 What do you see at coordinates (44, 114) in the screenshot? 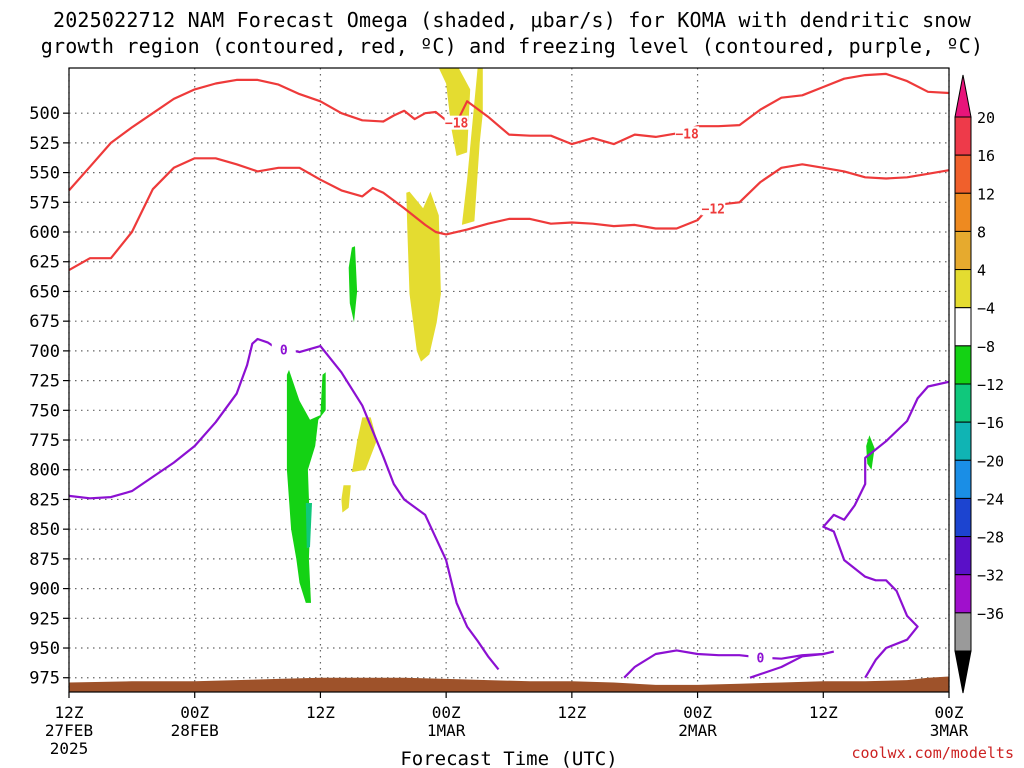
I see `y-tick-label: 500` at bounding box center [44, 114].